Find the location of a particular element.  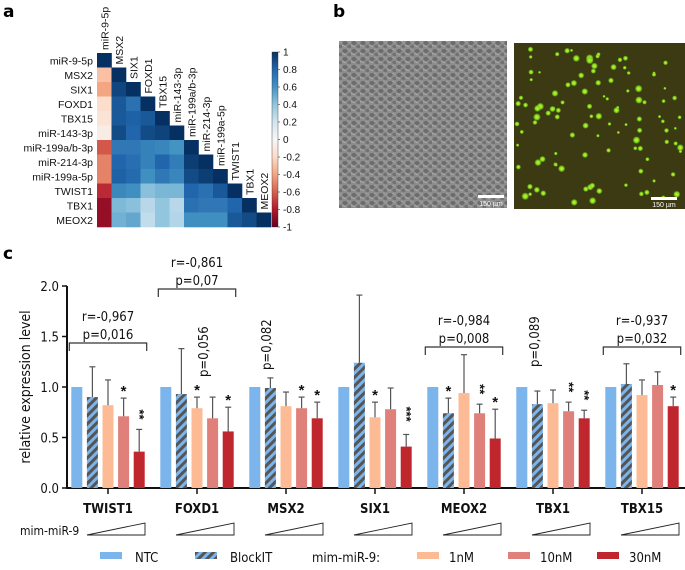

y-tick-label: 1.0 is located at coordinates (49, 388).